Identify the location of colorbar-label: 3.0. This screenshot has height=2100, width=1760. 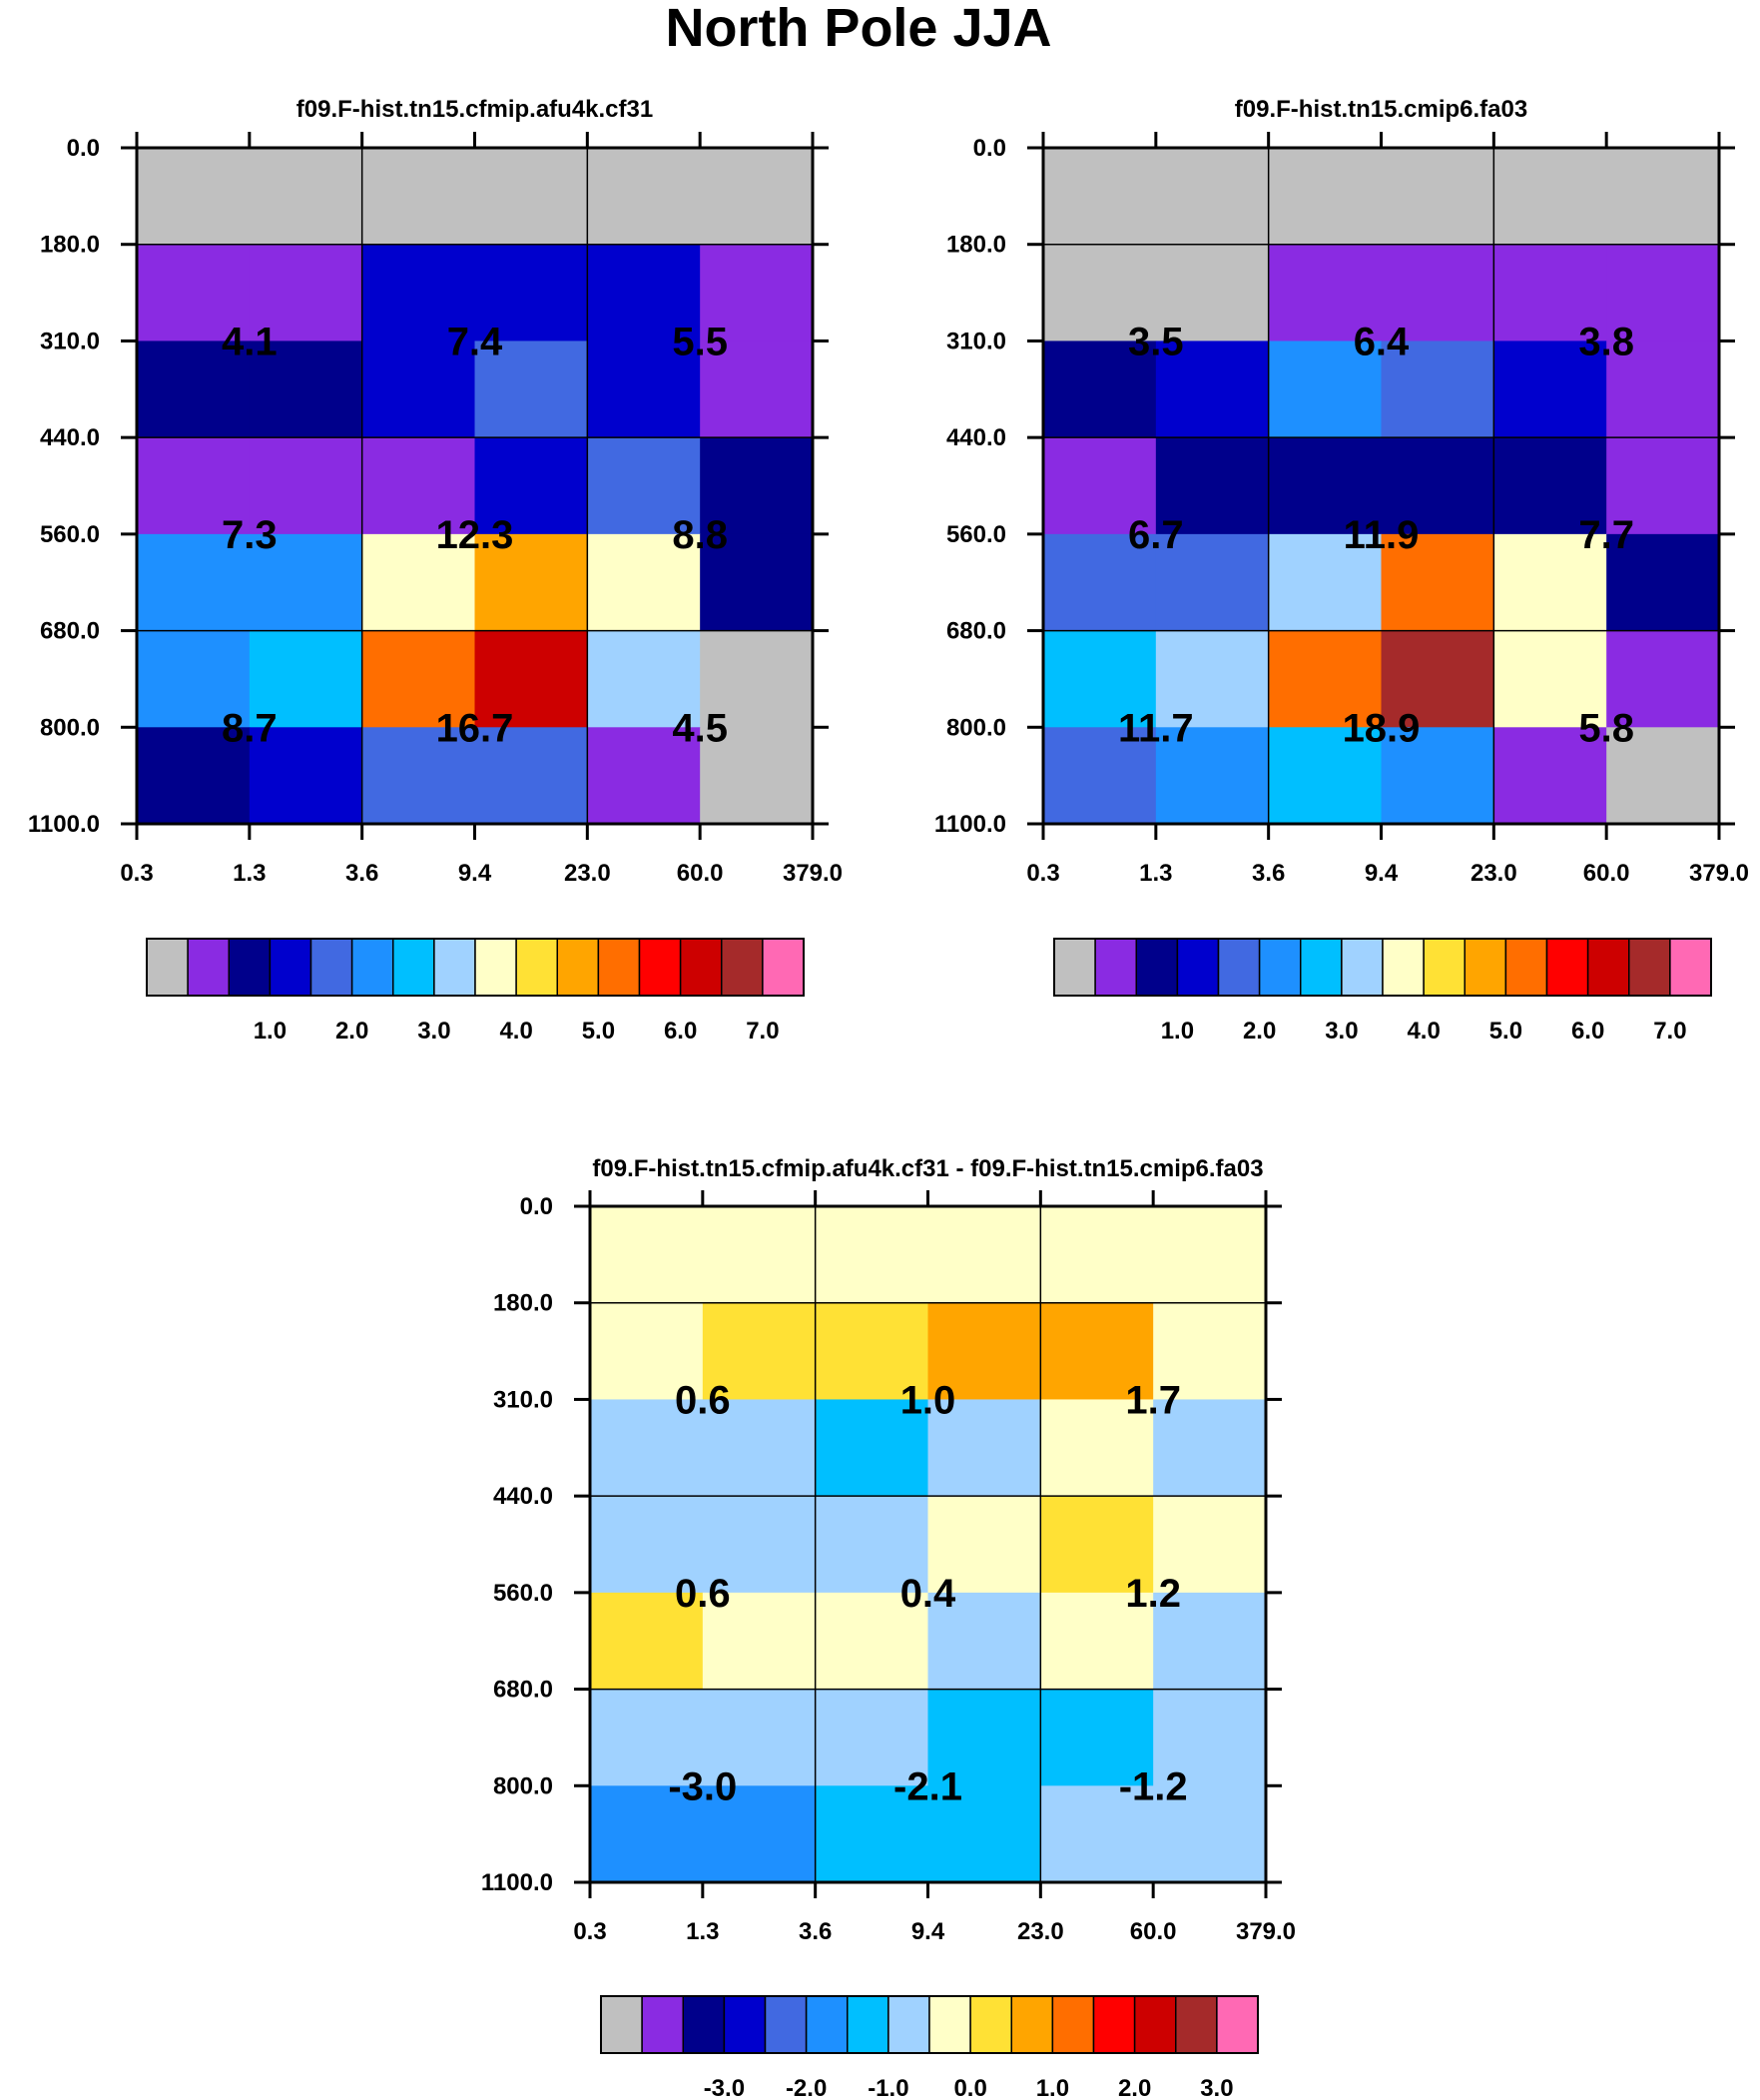
(433, 1031).